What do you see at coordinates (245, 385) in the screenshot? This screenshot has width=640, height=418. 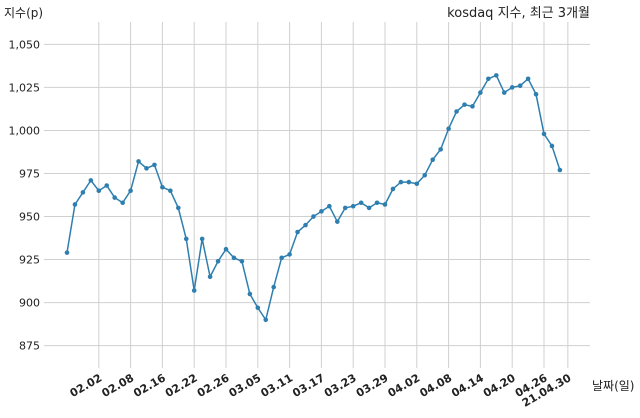 I see `x-tick-label: 03.05` at bounding box center [245, 385].